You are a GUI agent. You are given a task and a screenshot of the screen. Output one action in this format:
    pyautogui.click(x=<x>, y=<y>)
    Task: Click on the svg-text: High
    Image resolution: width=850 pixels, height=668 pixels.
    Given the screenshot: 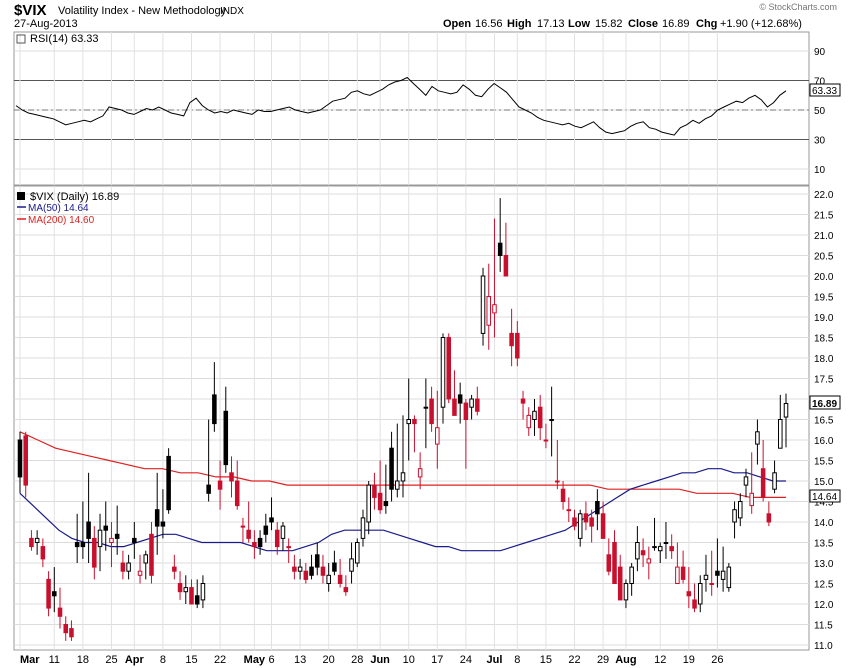 What is the action you would take?
    pyautogui.click(x=519, y=24)
    